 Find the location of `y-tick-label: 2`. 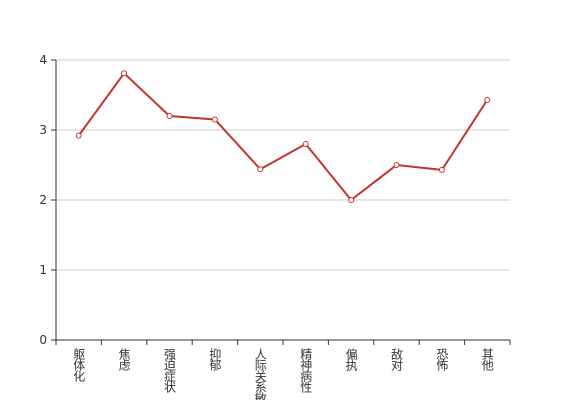

y-tick-label: 2 is located at coordinates (43, 200).